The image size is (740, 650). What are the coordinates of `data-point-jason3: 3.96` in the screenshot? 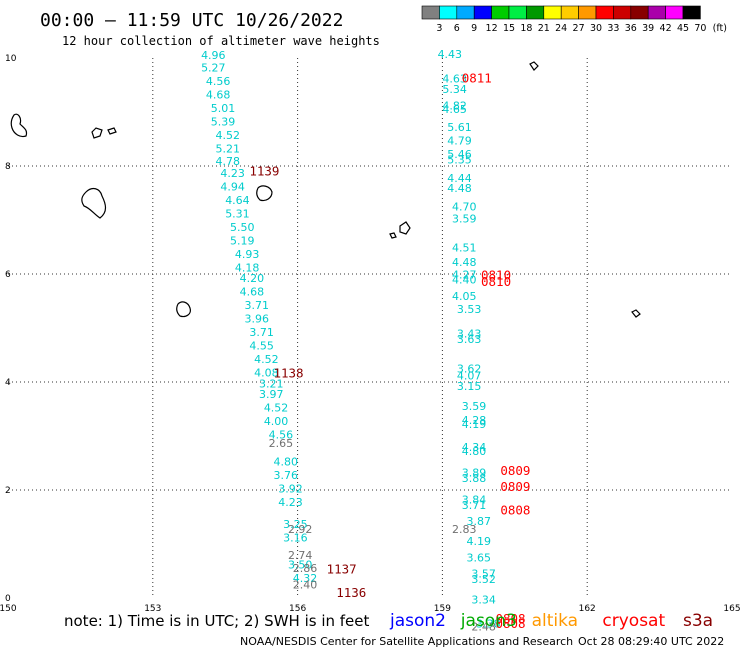 It's located at (257, 319).